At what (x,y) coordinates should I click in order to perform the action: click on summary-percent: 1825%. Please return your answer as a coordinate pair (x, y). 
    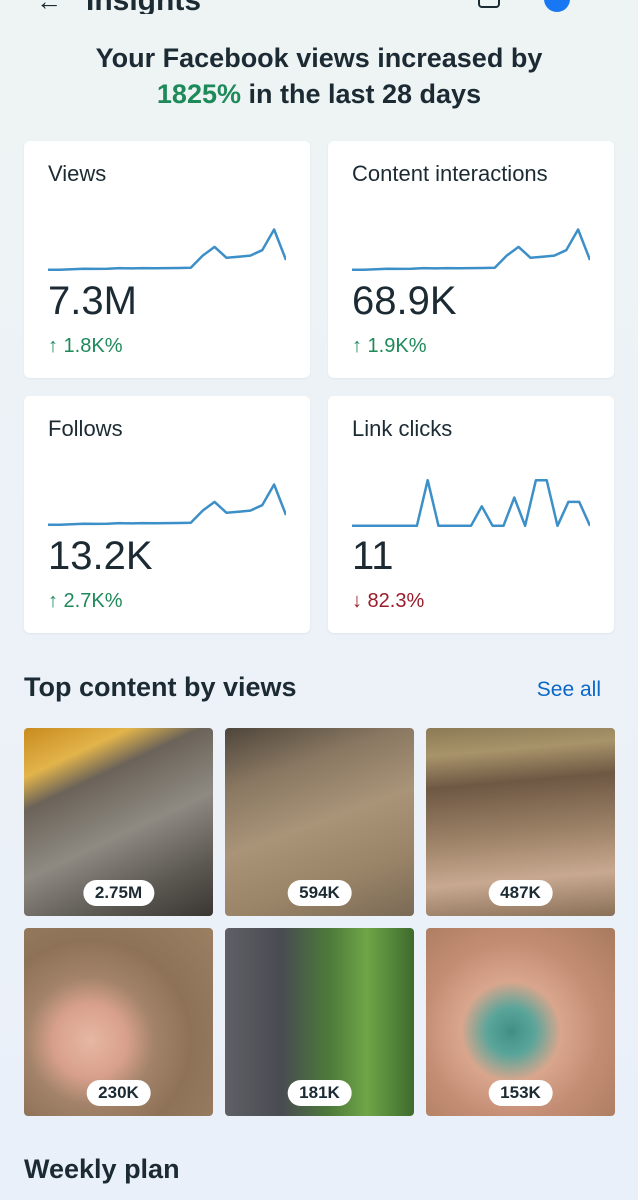
    Looking at the image, I should click on (198, 94).